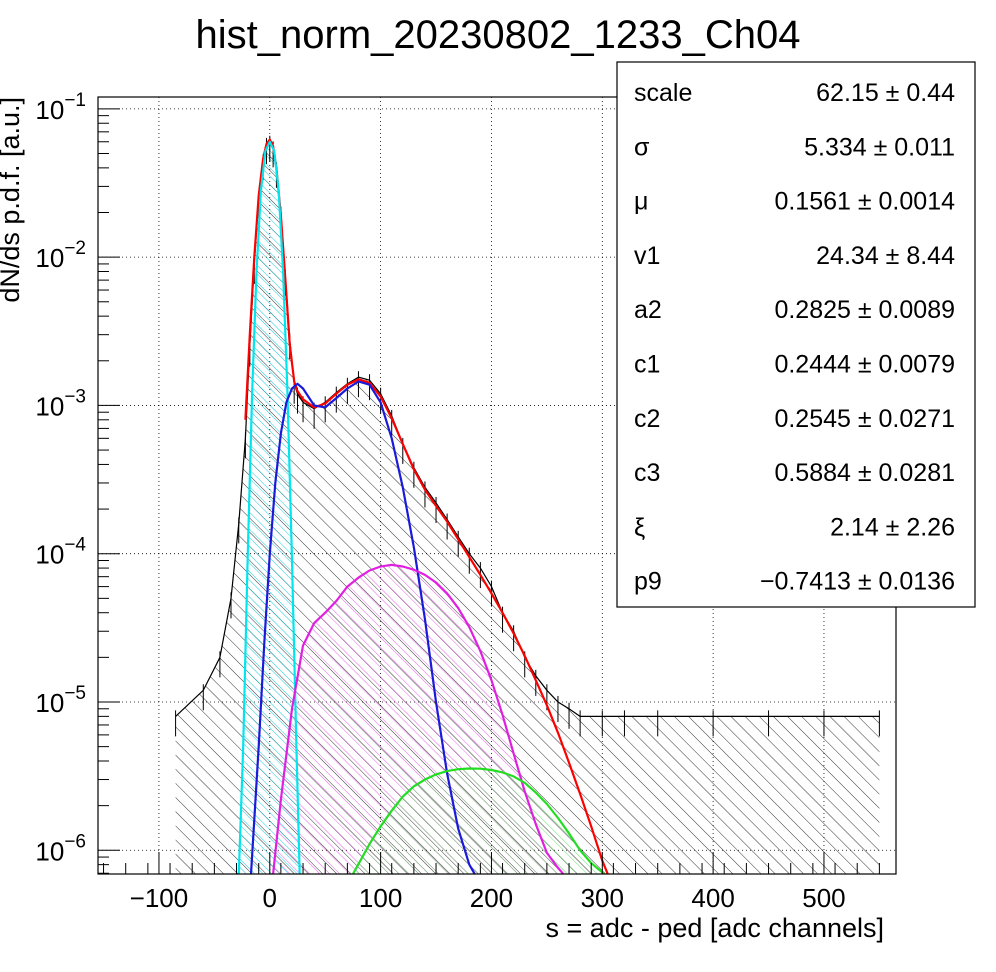  Describe the element at coordinates (712, 898) in the screenshot. I see `x-tick-label: 400` at that location.